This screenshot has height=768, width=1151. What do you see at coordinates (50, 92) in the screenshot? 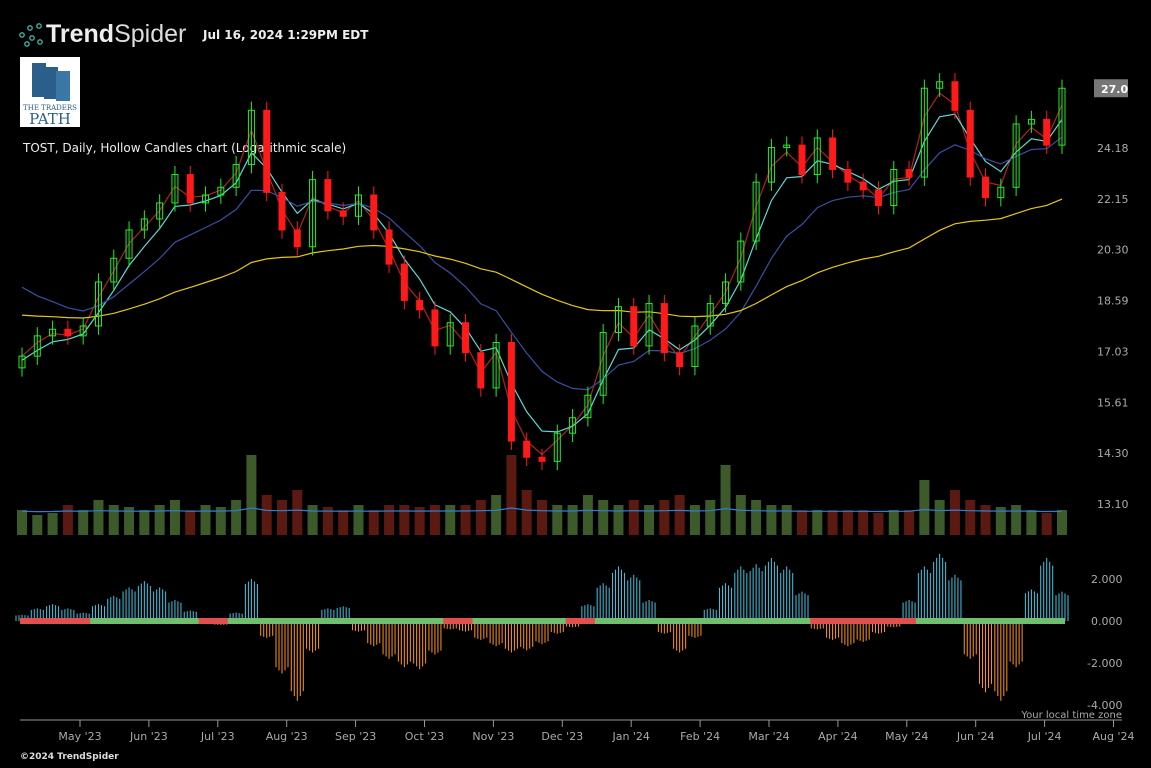
I see `traders-path-logo: THE TRADERS PATH` at bounding box center [50, 92].